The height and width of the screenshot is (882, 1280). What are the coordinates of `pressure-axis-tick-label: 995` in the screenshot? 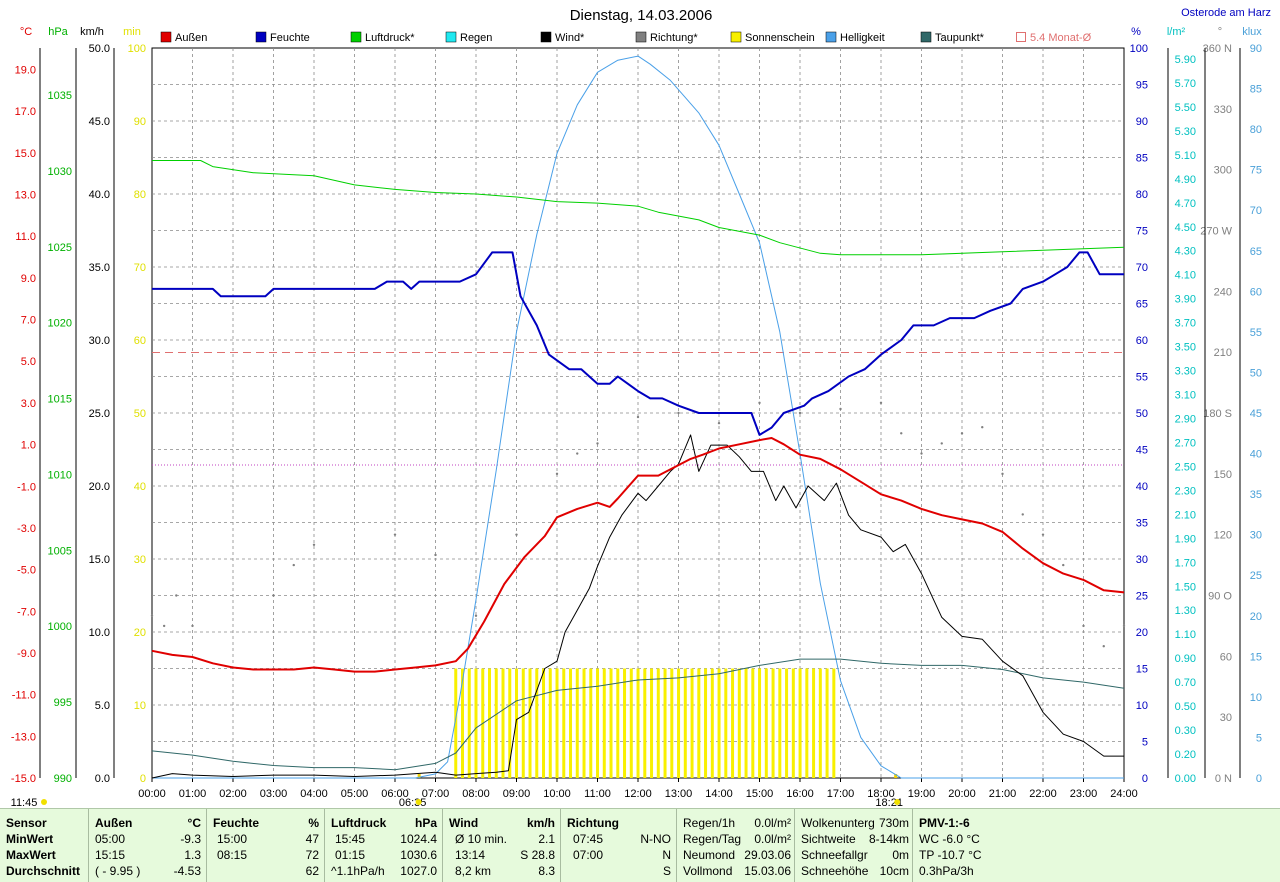 It's located at (63, 703).